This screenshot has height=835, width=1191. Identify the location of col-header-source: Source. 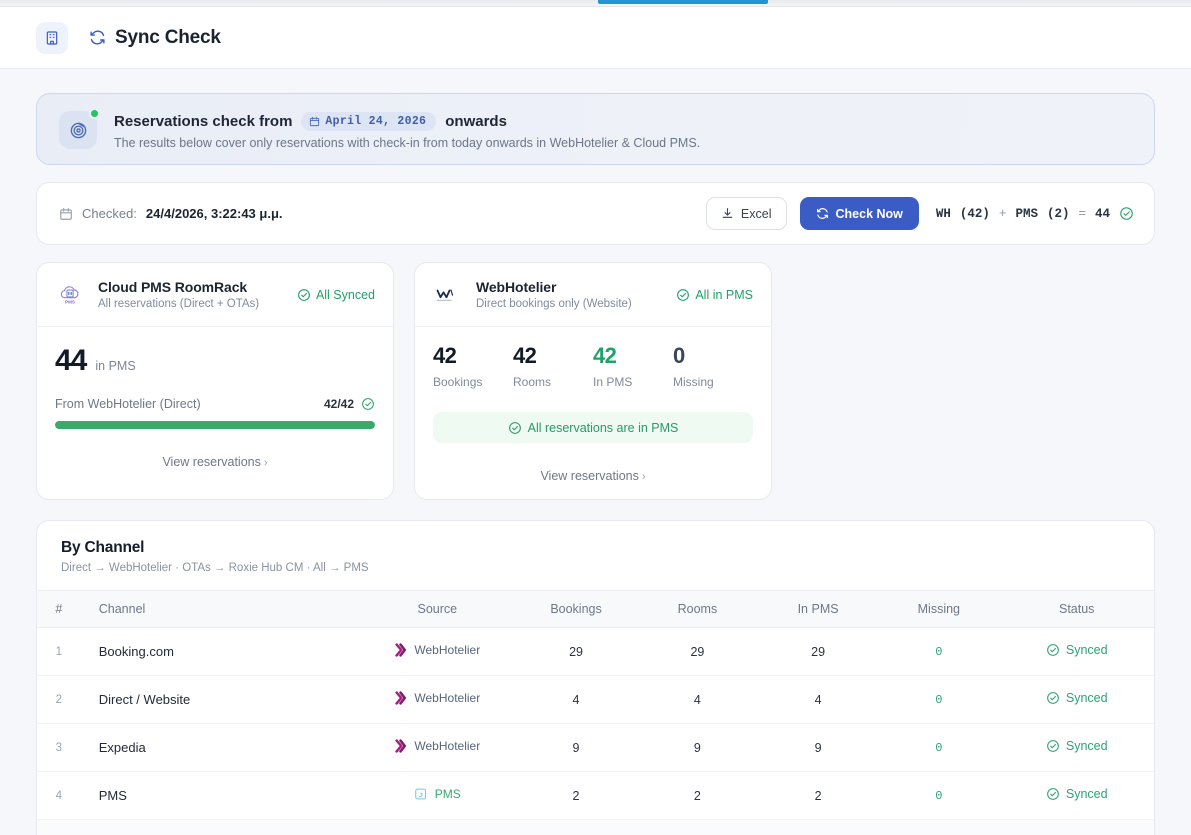
(437, 609).